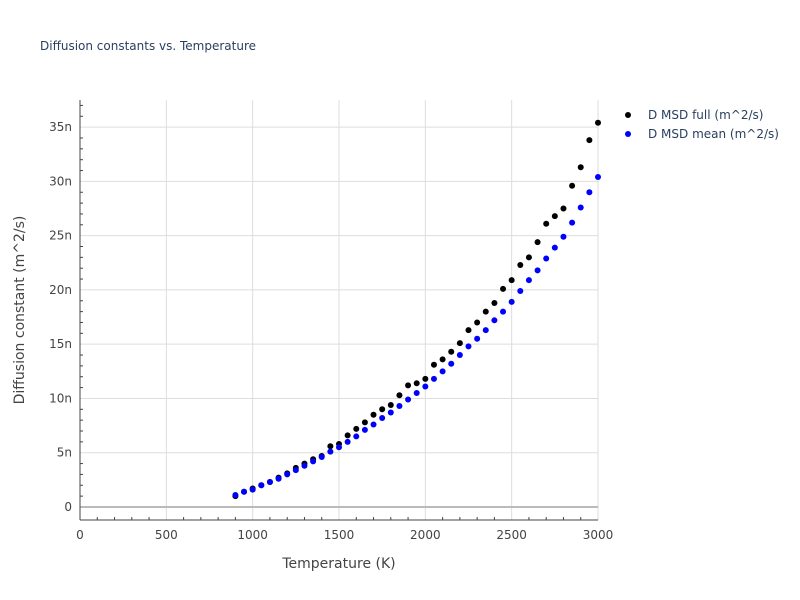 The width and height of the screenshot is (800, 600). Describe the element at coordinates (64, 453) in the screenshot. I see `y-tick-label: 5n` at that location.